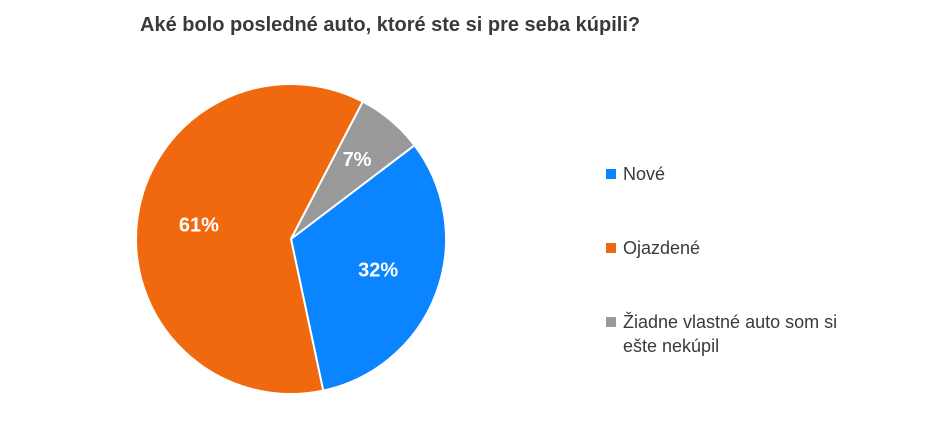 The height and width of the screenshot is (442, 941). Describe the element at coordinates (736, 248) in the screenshot. I see `legend-item: Ojazdené` at that location.